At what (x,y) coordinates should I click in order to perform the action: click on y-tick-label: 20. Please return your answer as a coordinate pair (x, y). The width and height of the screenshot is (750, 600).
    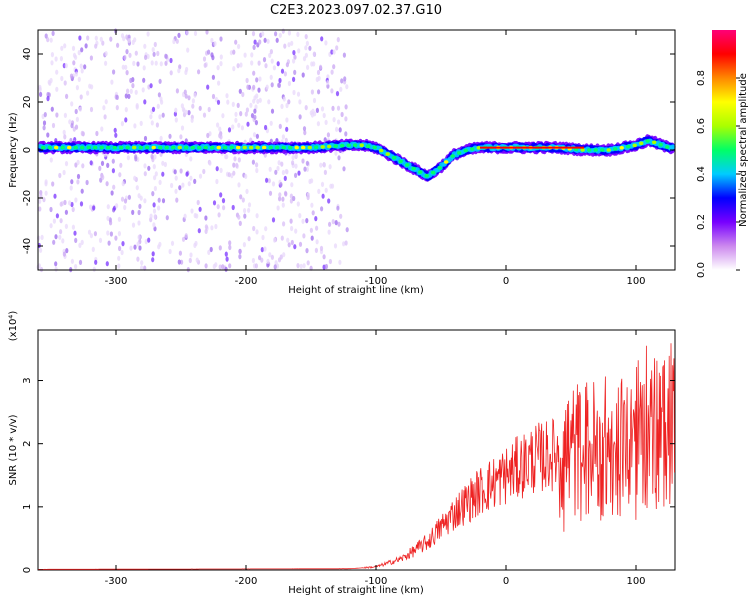
    Looking at the image, I should click on (27, 102).